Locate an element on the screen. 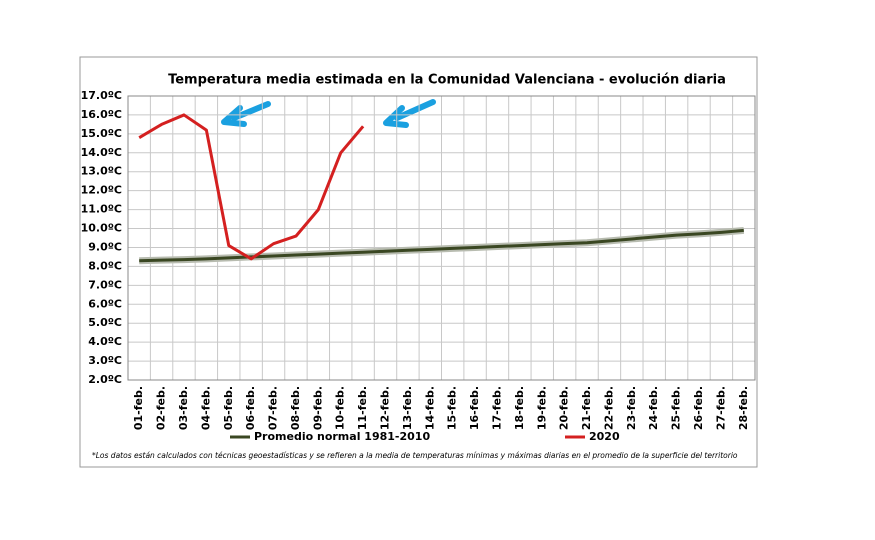 This screenshot has width=875, height=540. x-tick-label: 18-feb. is located at coordinates (519, 408).